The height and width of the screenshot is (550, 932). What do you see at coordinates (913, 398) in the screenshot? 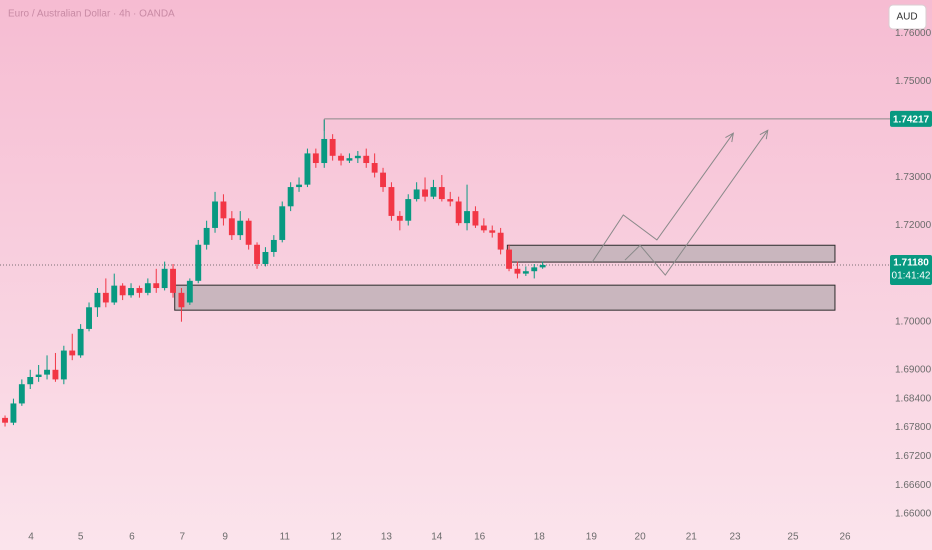
I see `y-tick-label: 1.68400` at bounding box center [913, 398].